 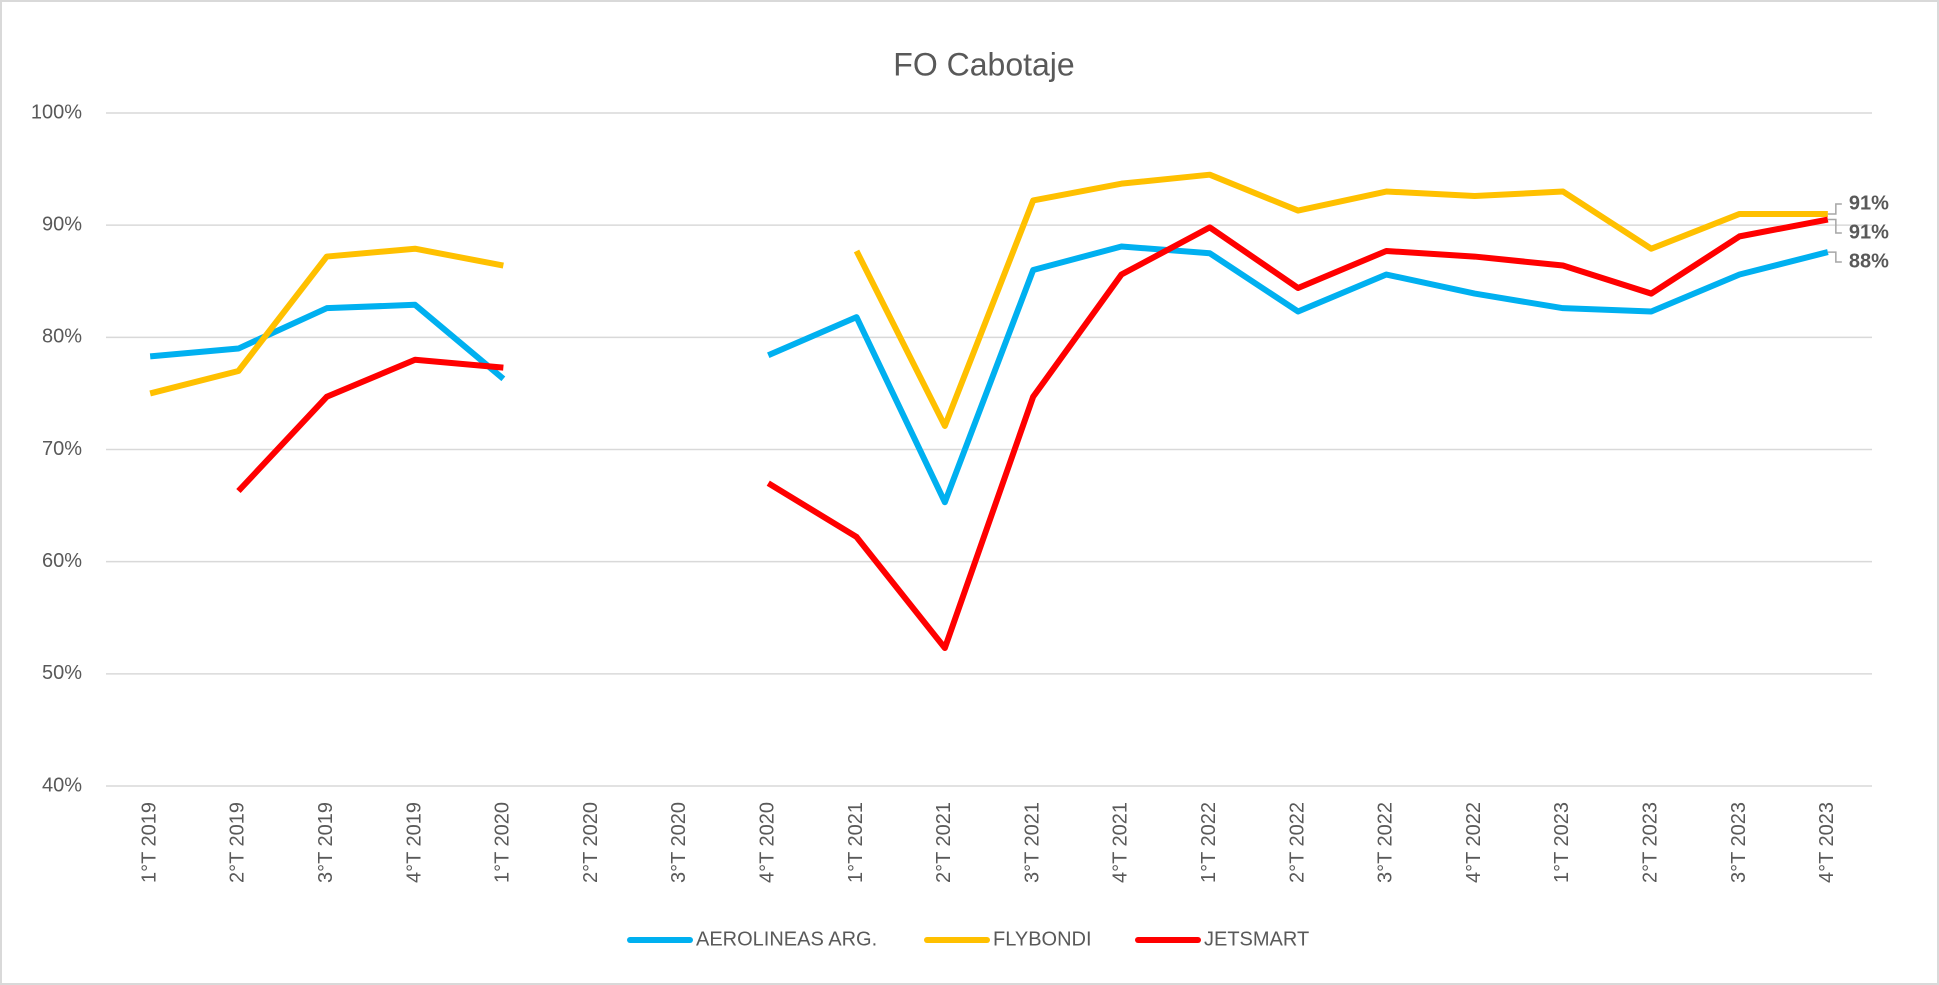 What do you see at coordinates (62, 673) in the screenshot?
I see `y-tick-label: 50%` at bounding box center [62, 673].